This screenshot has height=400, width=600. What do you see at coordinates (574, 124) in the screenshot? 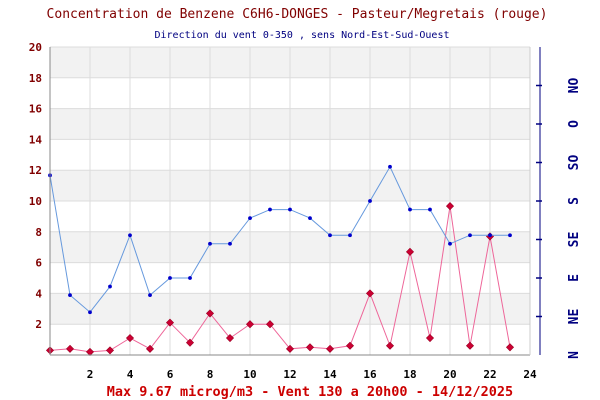
I see `direction-tick-label: O` at bounding box center [574, 124].